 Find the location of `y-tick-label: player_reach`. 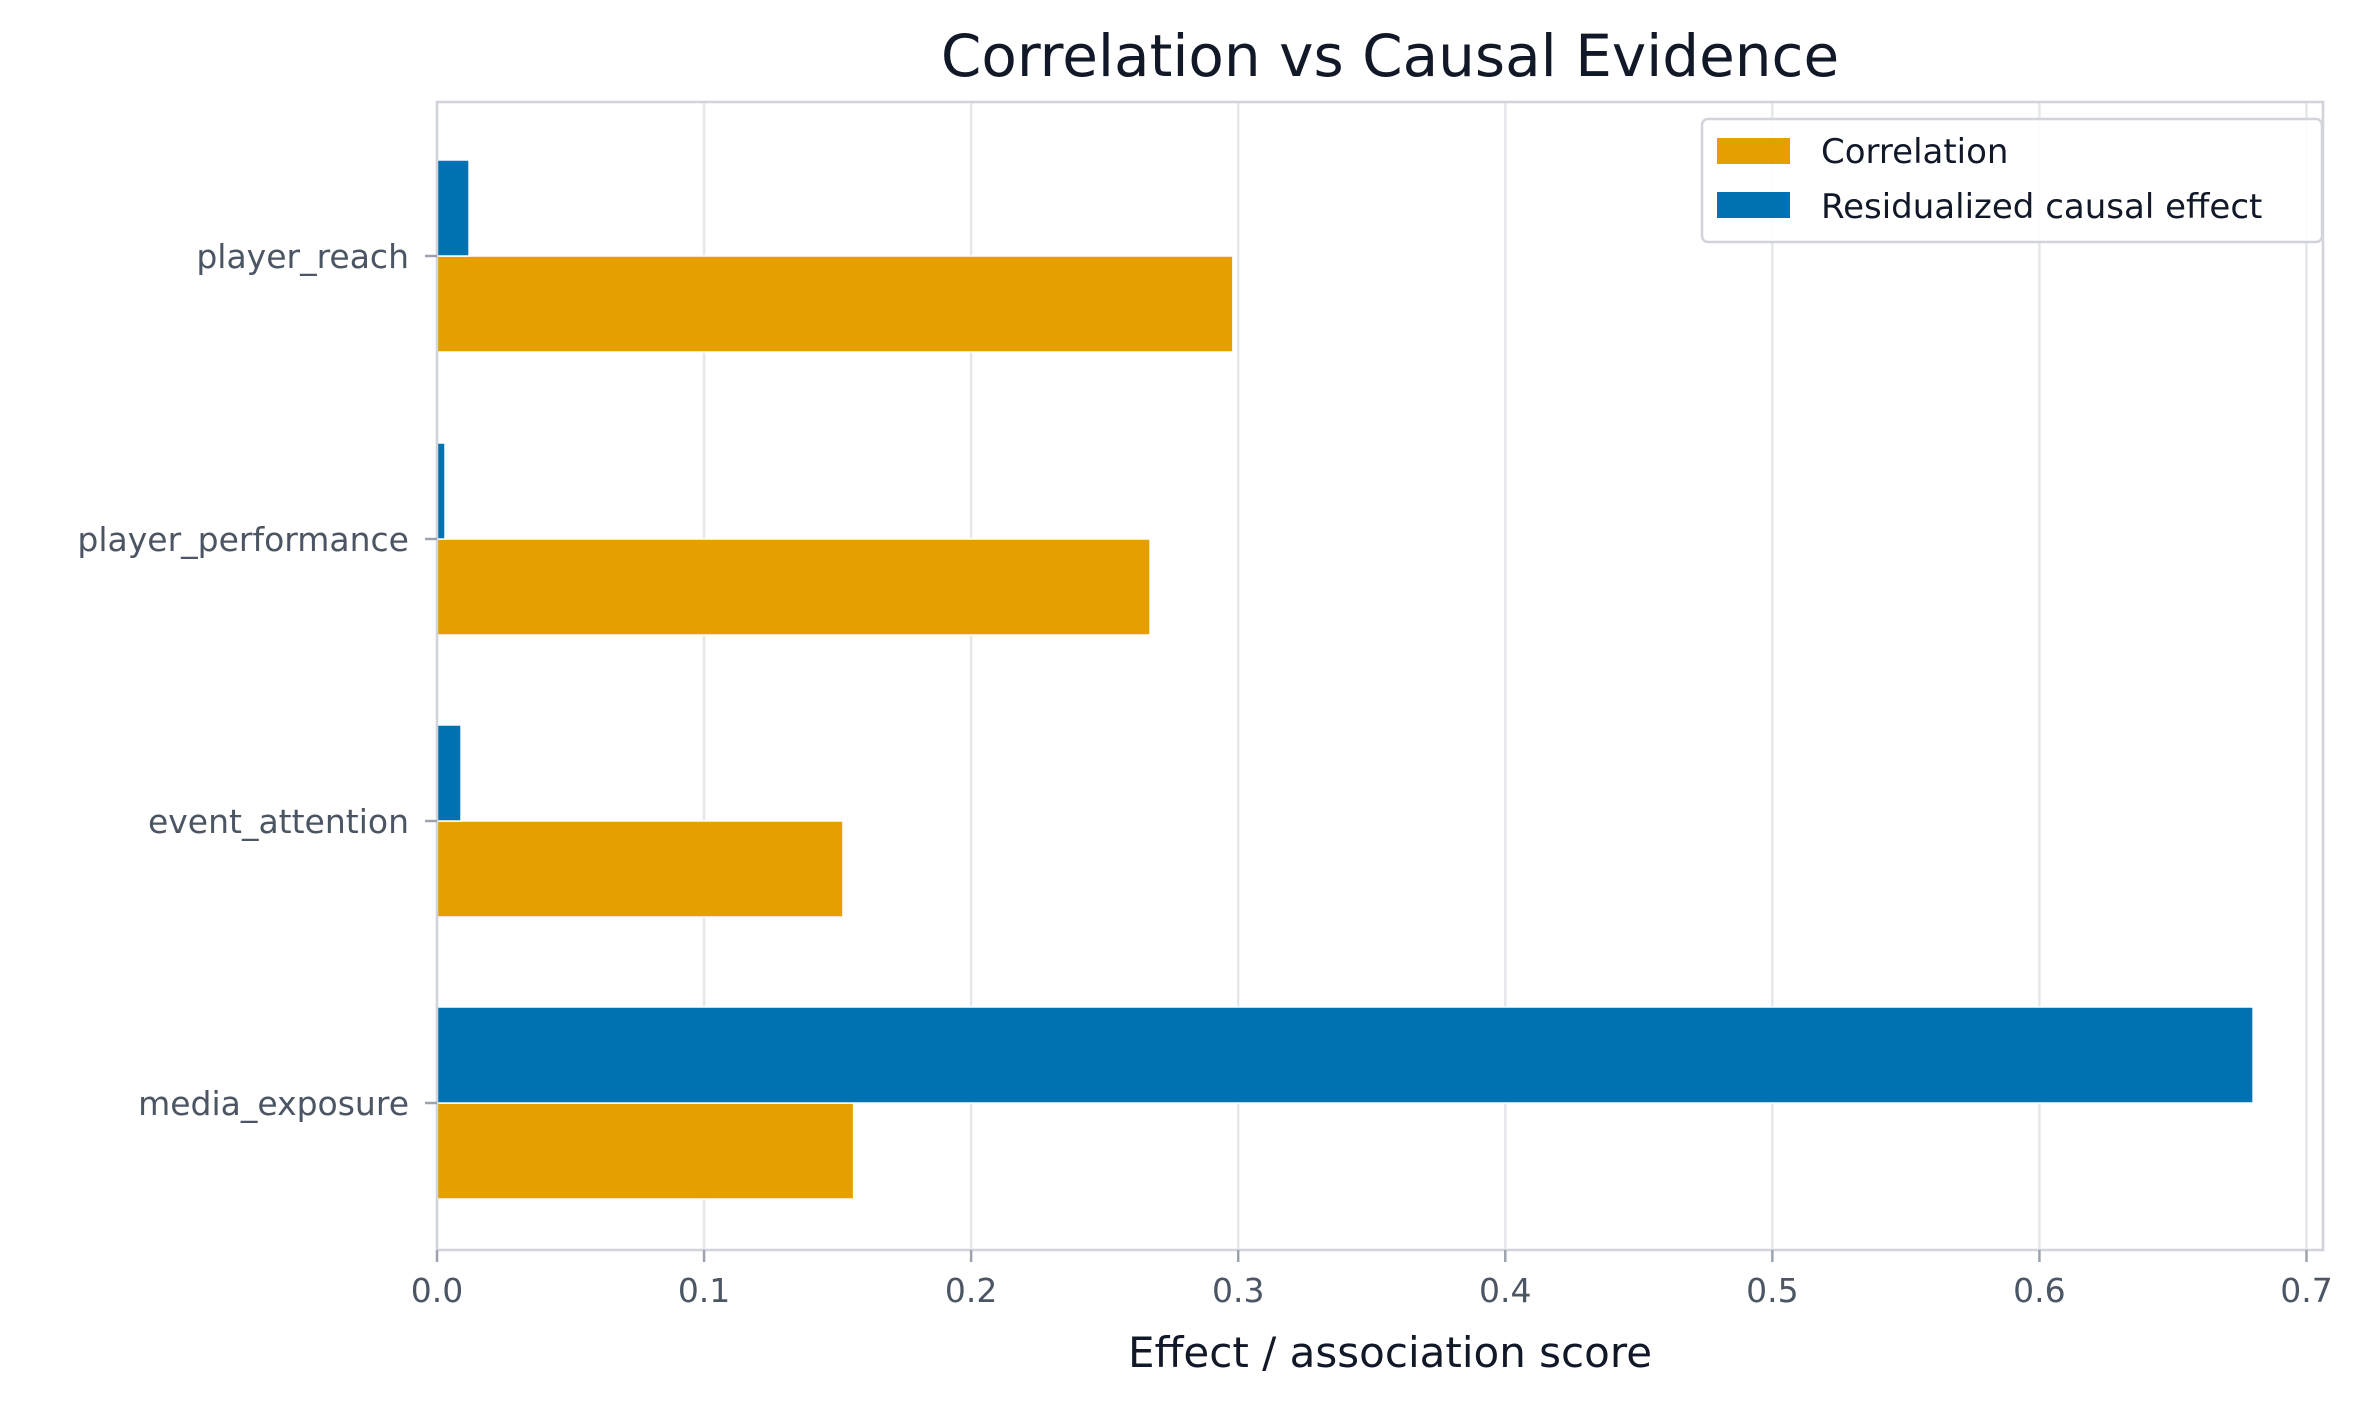

y-tick-label: player_reach is located at coordinates (302, 256).